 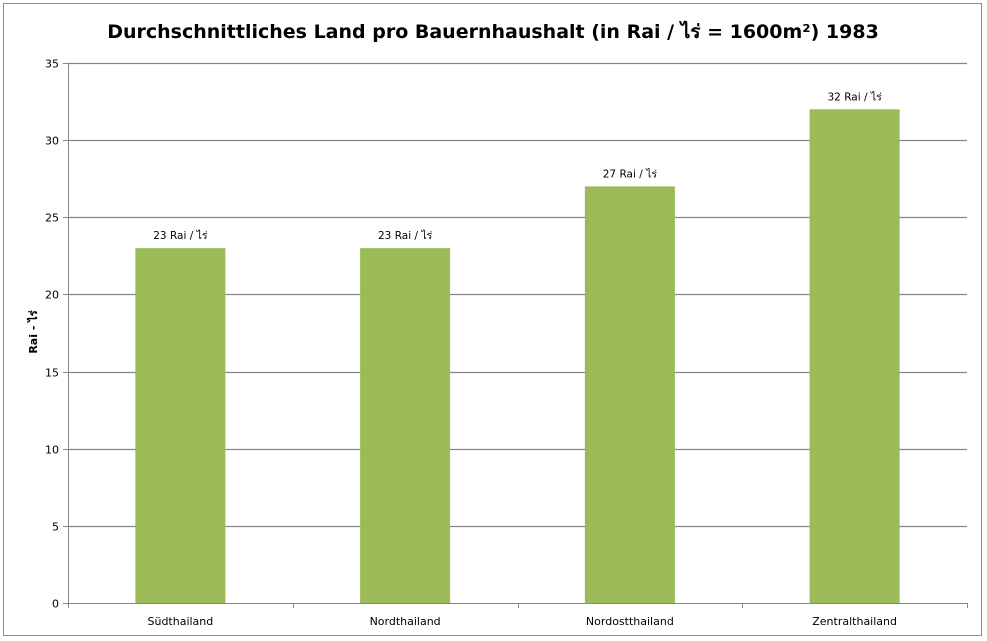 I want to click on data-label: 27 Rai / ไร่, so click(x=630, y=173).